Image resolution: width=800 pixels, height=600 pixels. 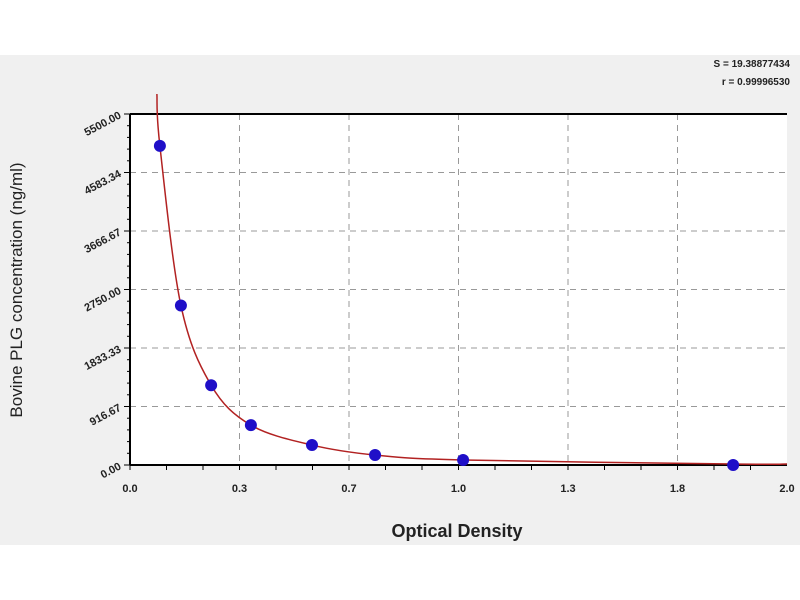 What do you see at coordinates (786, 489) in the screenshot?
I see `x-tick-label: 2.0` at bounding box center [786, 489].